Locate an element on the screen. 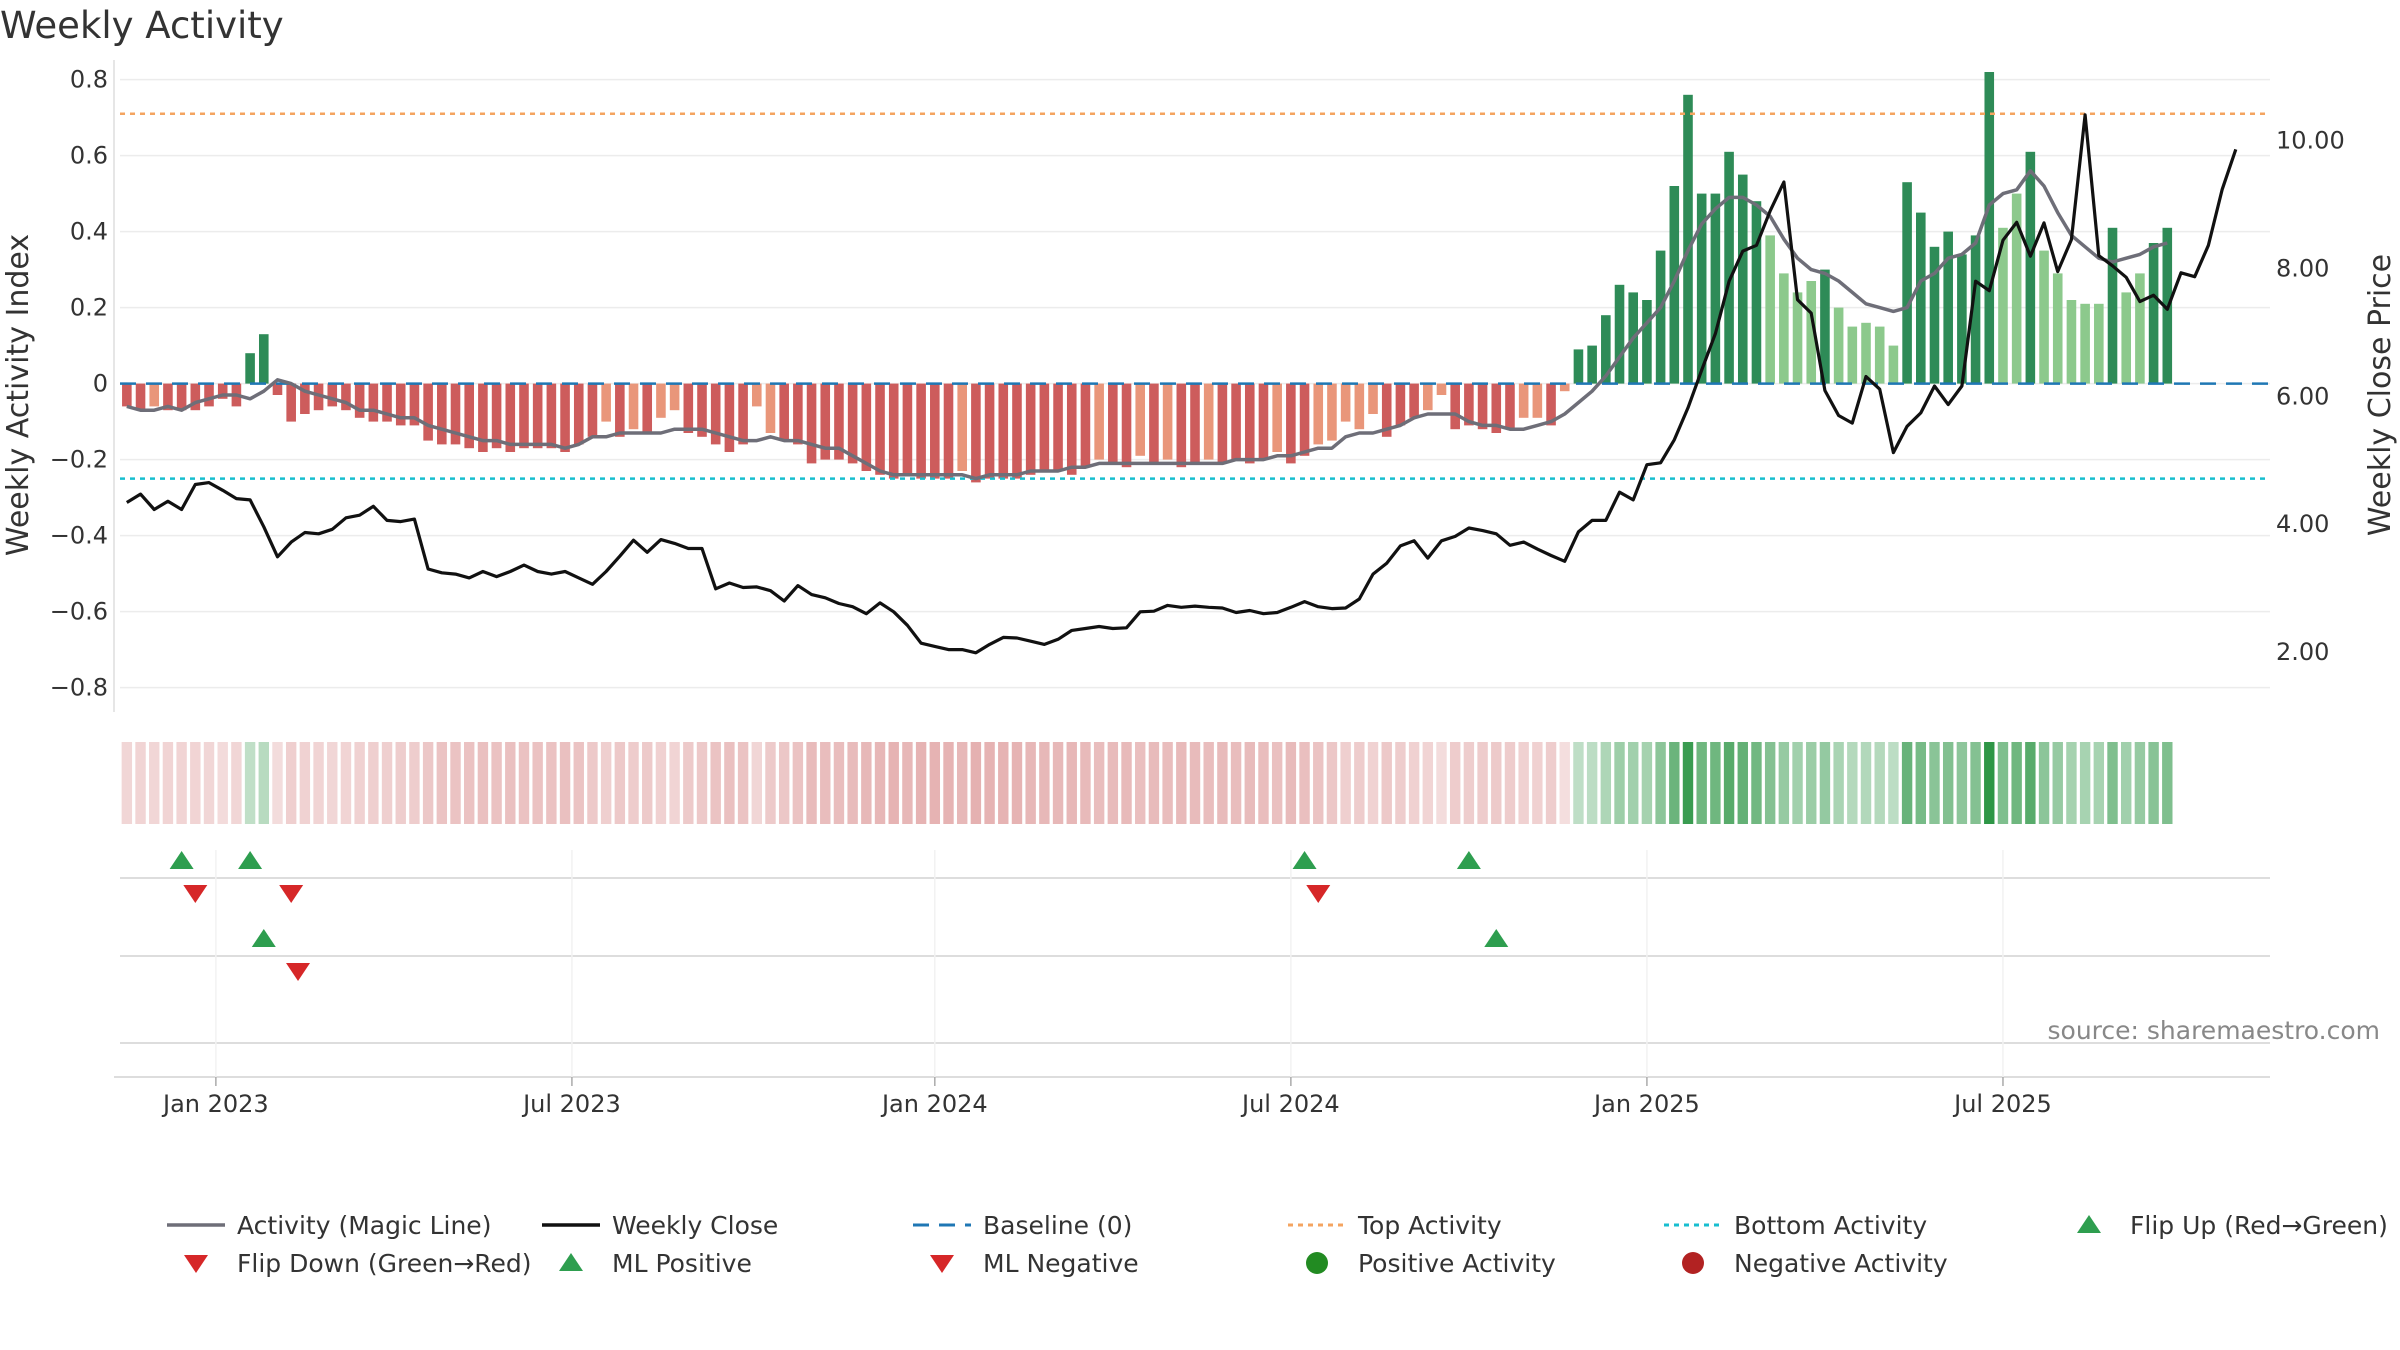 Image resolution: width=2400 pixels, height=1350 pixels. legend-label: Flip Up (Red→Green) is located at coordinates (2259, 1225).